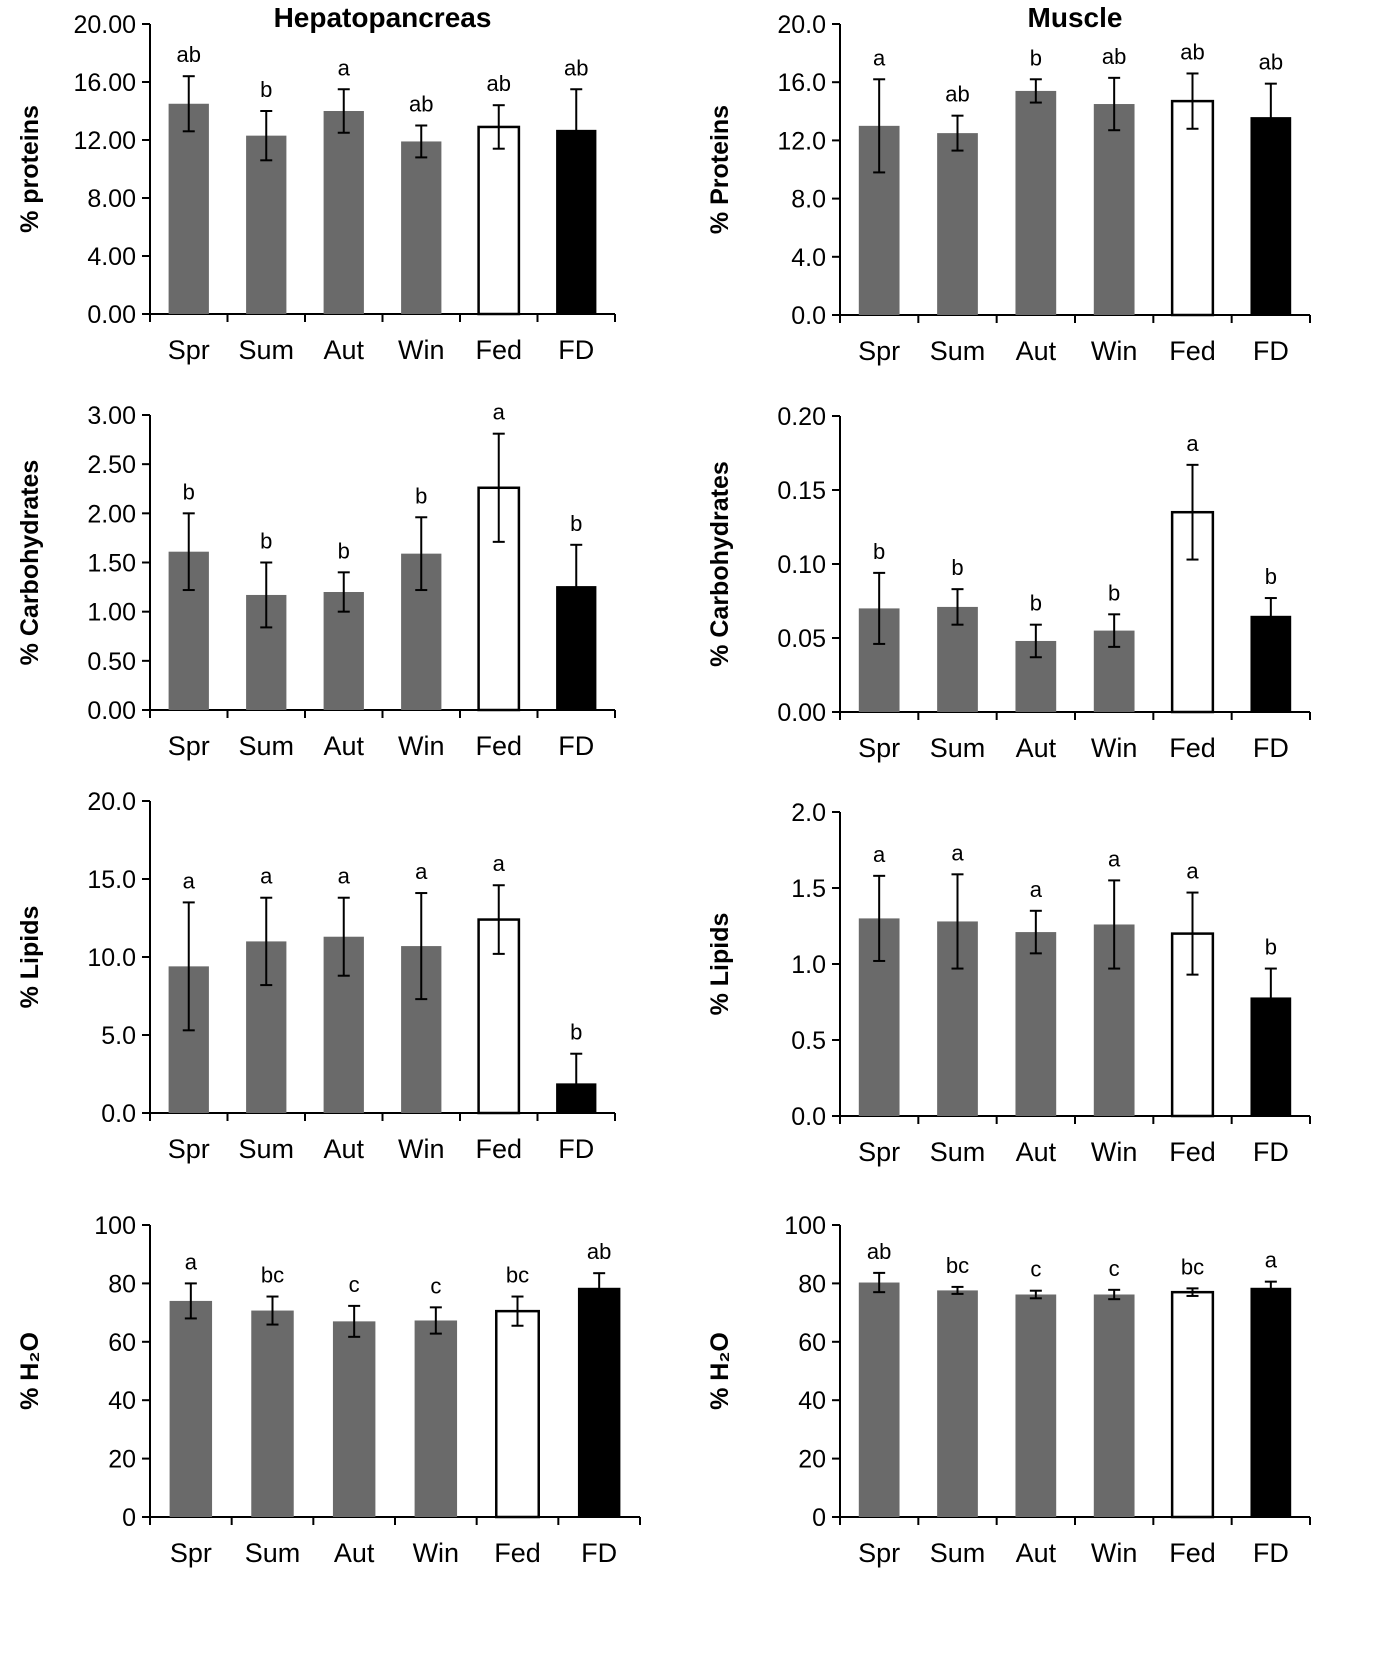 The image size is (1400, 1670). I want to click on y-tick-label: 20.0, so click(801, 25).